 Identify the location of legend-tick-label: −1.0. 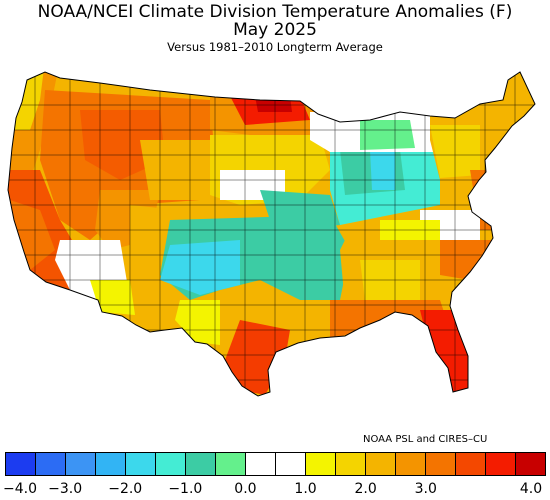
(185, 489).